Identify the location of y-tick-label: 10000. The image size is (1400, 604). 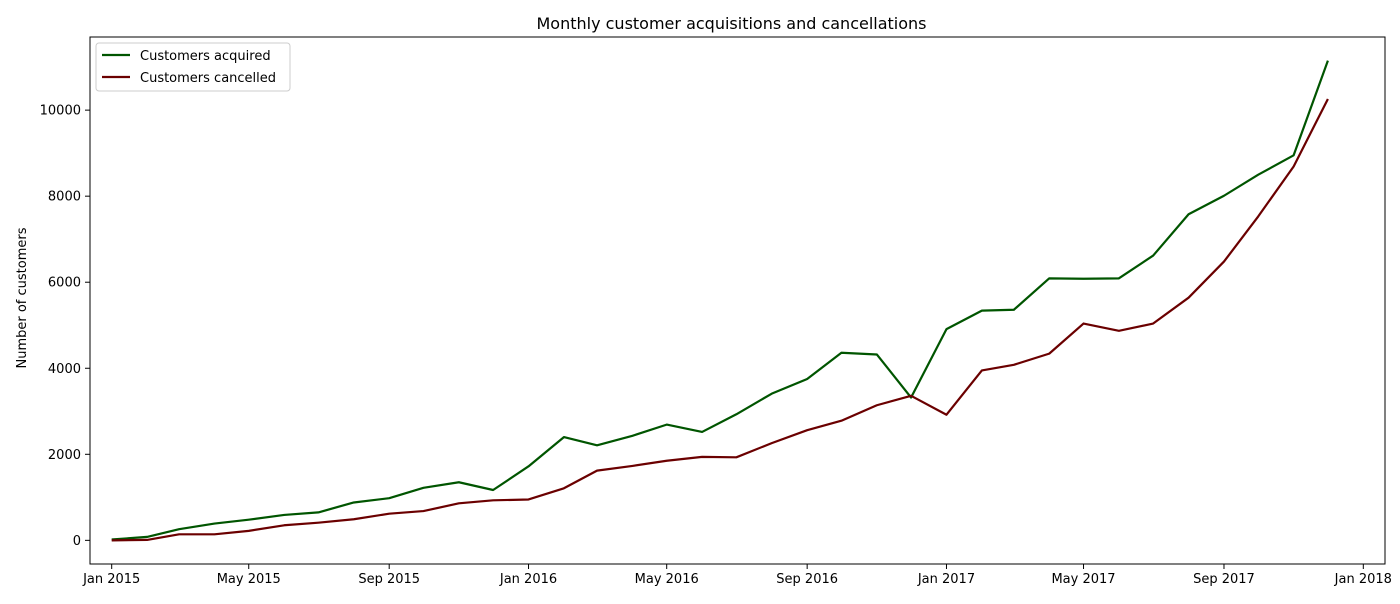
(60, 111).